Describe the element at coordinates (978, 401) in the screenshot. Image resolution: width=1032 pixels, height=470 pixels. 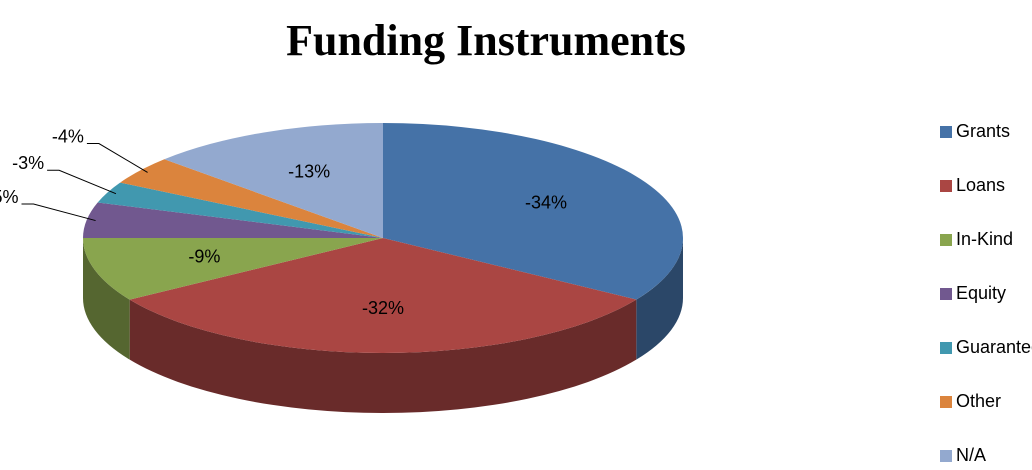
I see `legend-label: Other` at that location.